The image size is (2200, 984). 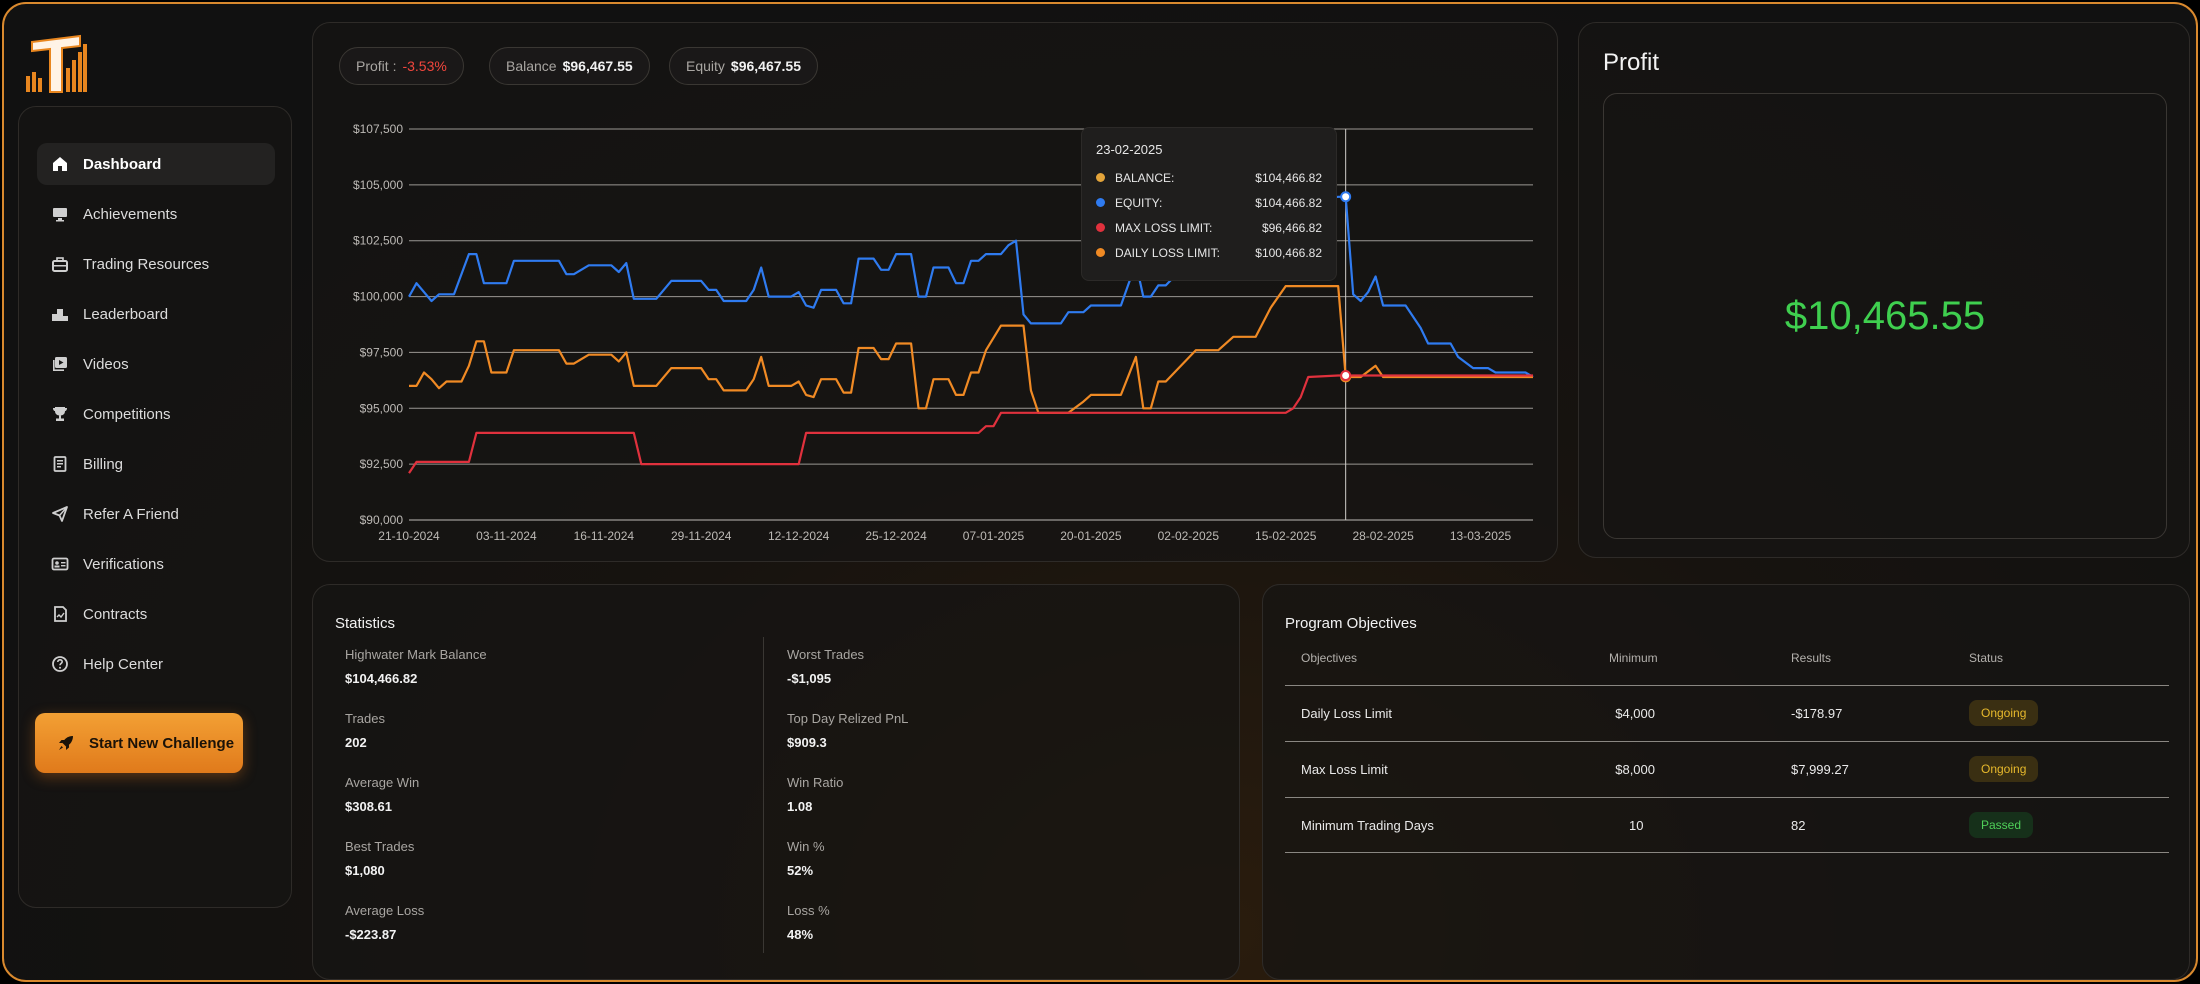 I want to click on equity-pill-label: Equity, so click(x=705, y=66).